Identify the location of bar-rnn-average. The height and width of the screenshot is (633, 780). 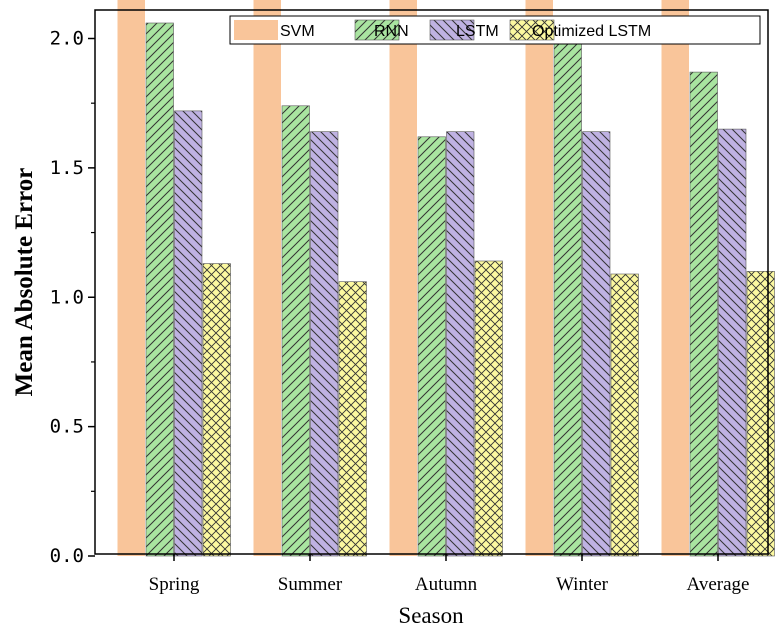
(703, 314).